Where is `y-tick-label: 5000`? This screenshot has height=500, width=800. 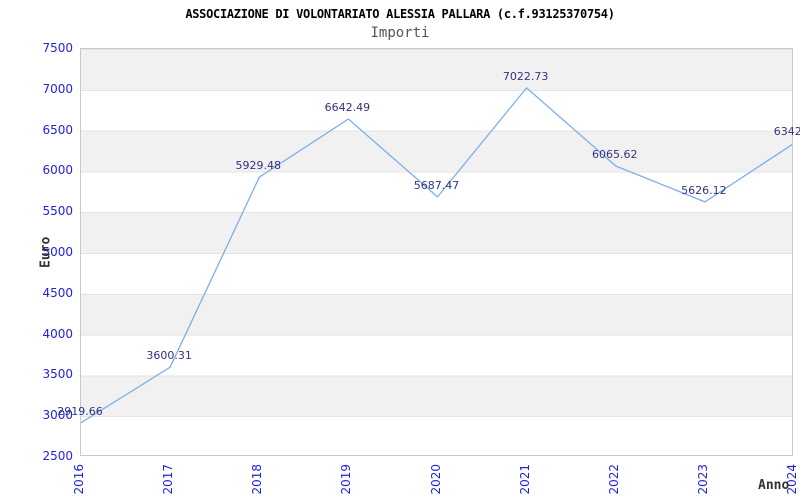
y-tick-label: 5000 is located at coordinates (57, 252).